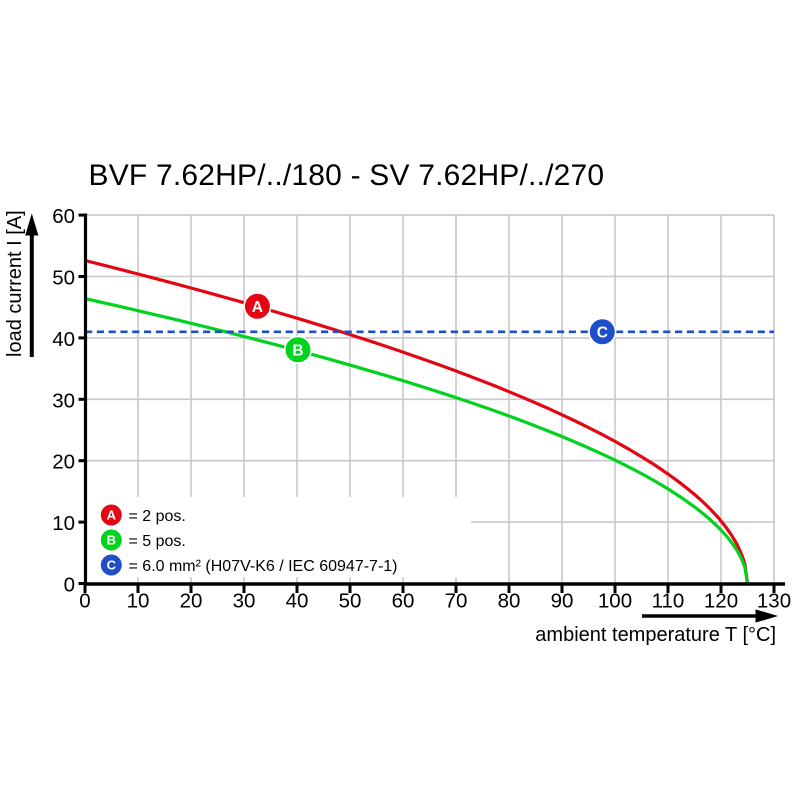 The image size is (800, 800). Describe the element at coordinates (157, 541) in the screenshot. I see `svg-text: = 5 pos.` at that location.